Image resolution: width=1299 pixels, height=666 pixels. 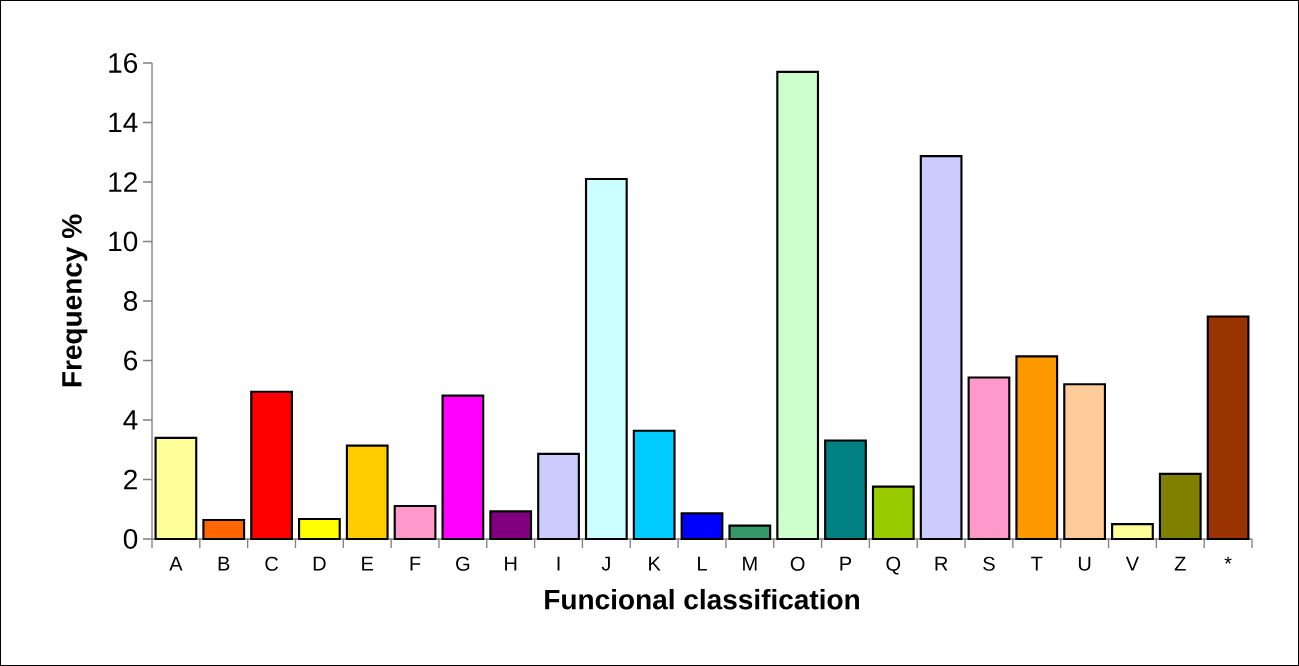 What do you see at coordinates (319, 563) in the screenshot?
I see `x-tick-label: D` at bounding box center [319, 563].